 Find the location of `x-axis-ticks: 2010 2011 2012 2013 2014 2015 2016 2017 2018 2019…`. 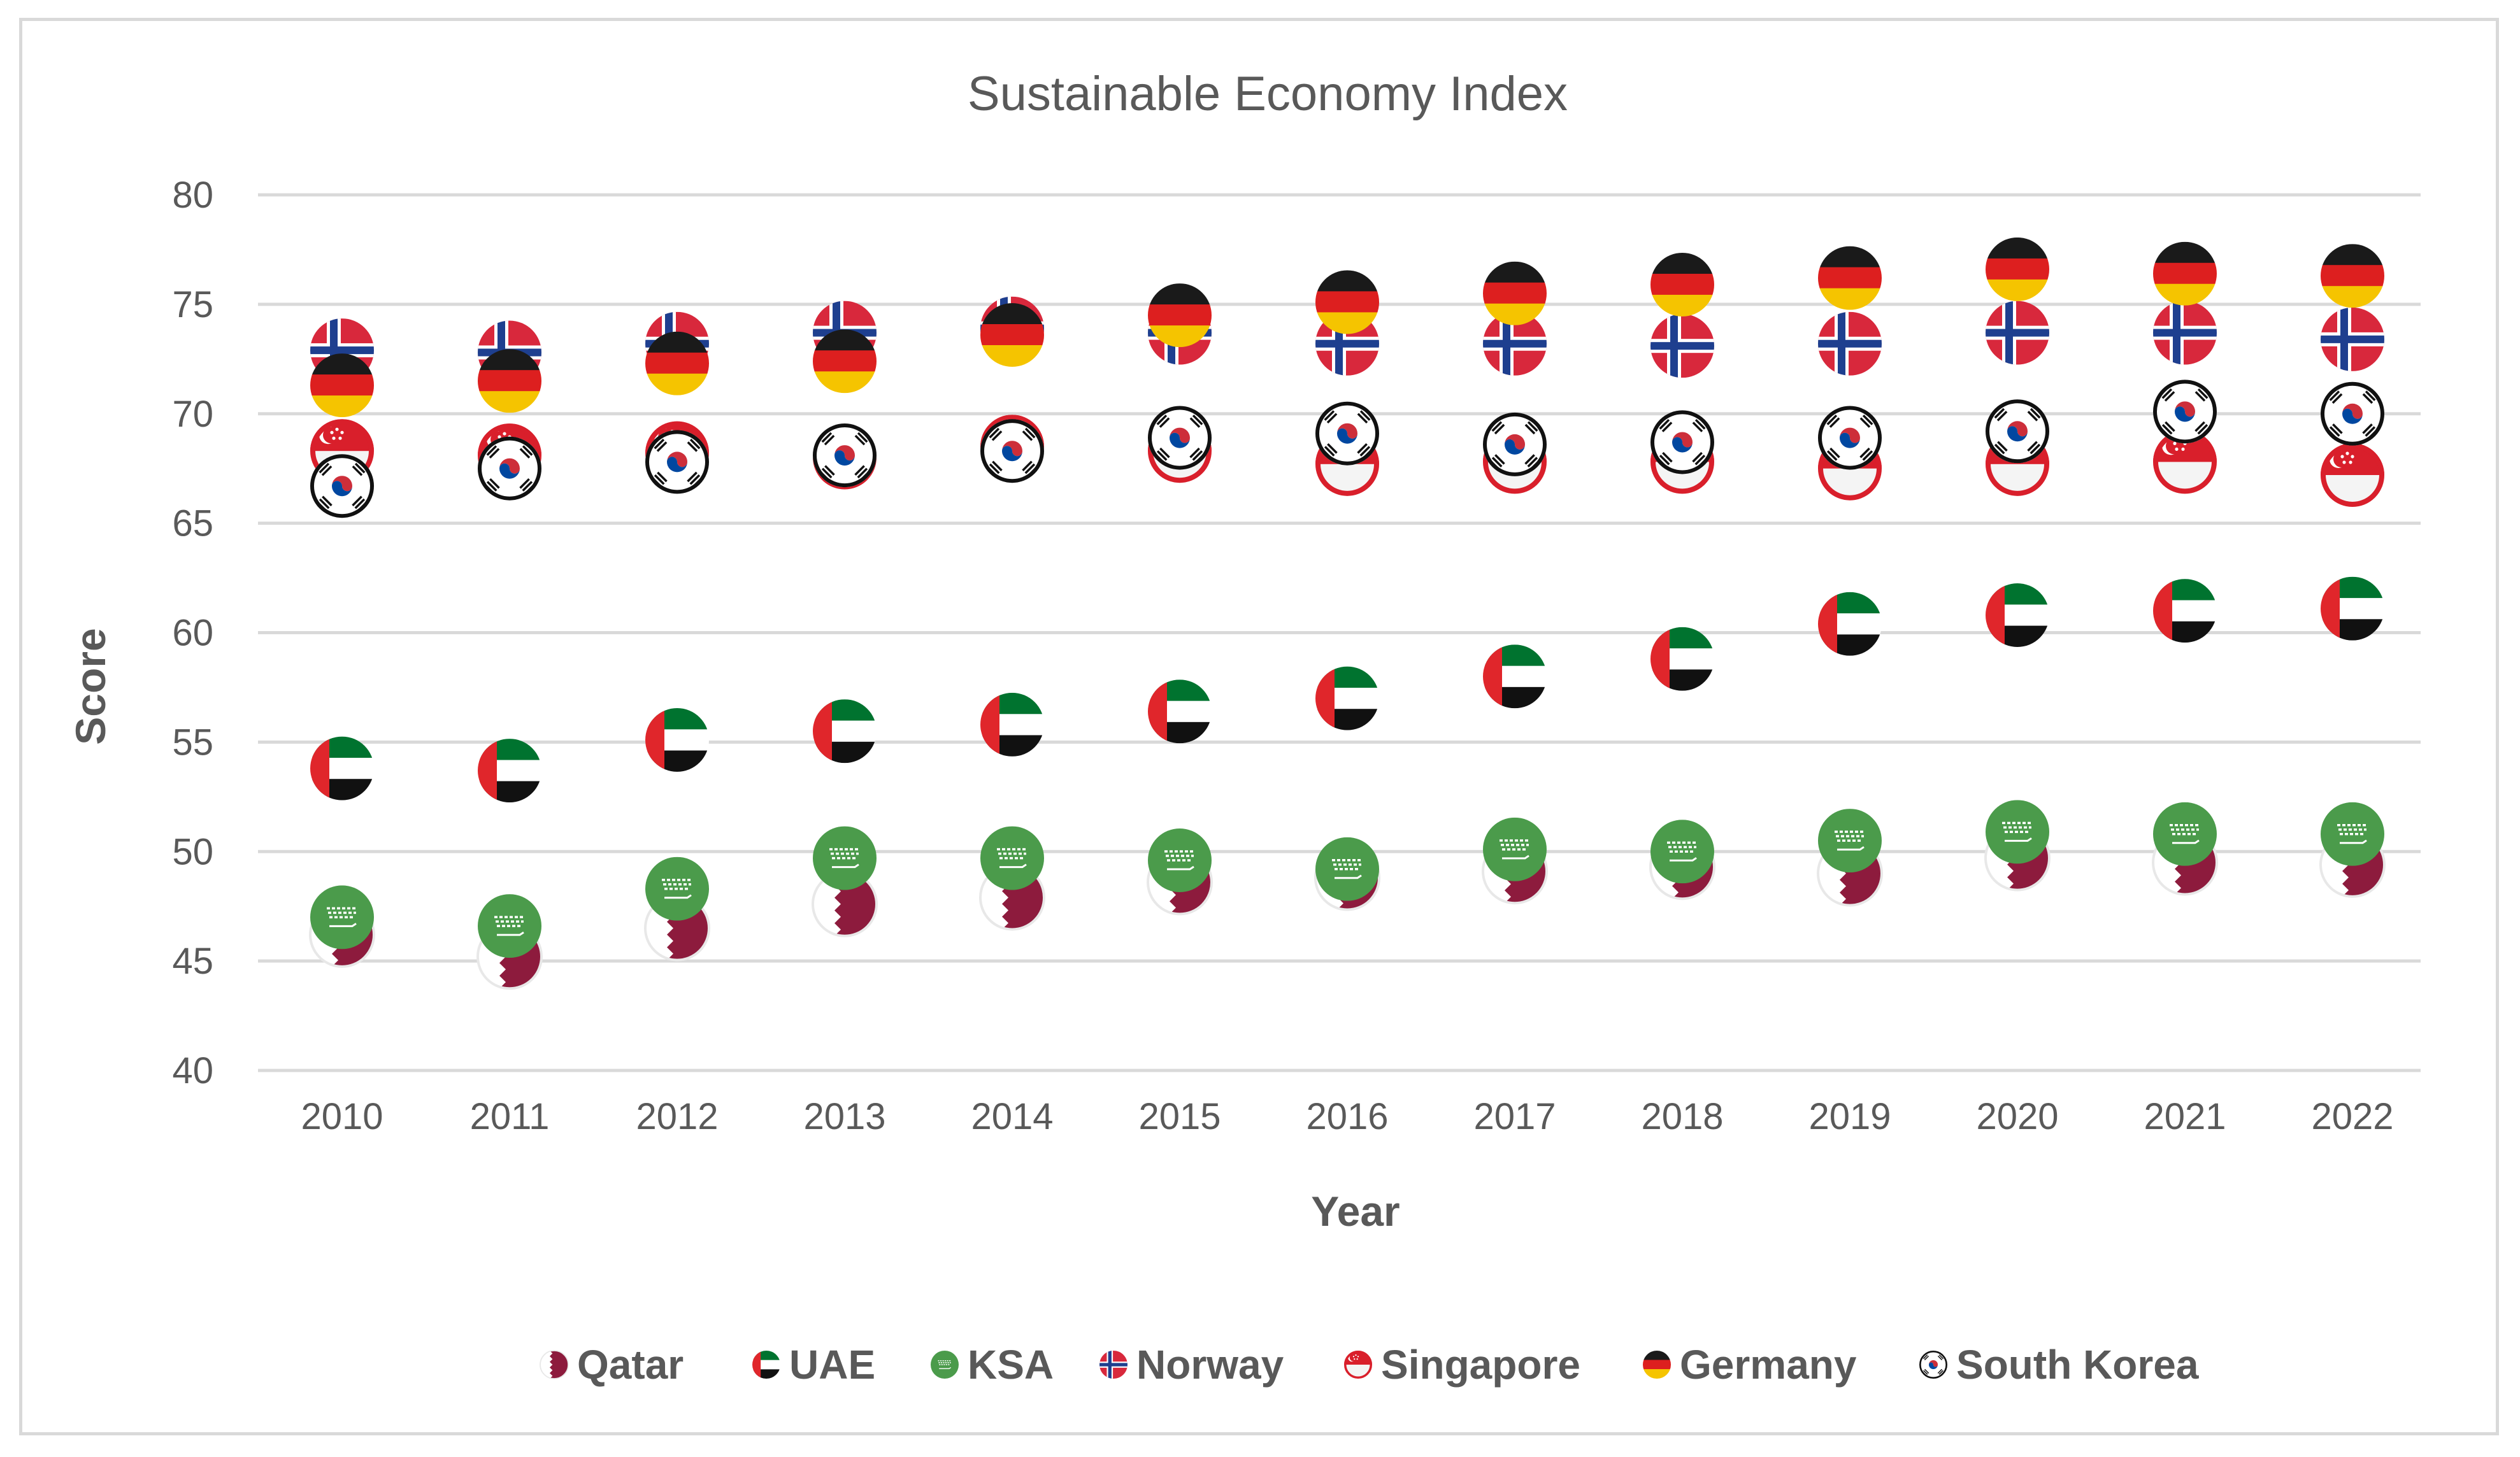

x-axis-ticks: 2010 2011 2012 2013 2014 2015 2016 2017 2018 2019… is located at coordinates (1347, 1116).